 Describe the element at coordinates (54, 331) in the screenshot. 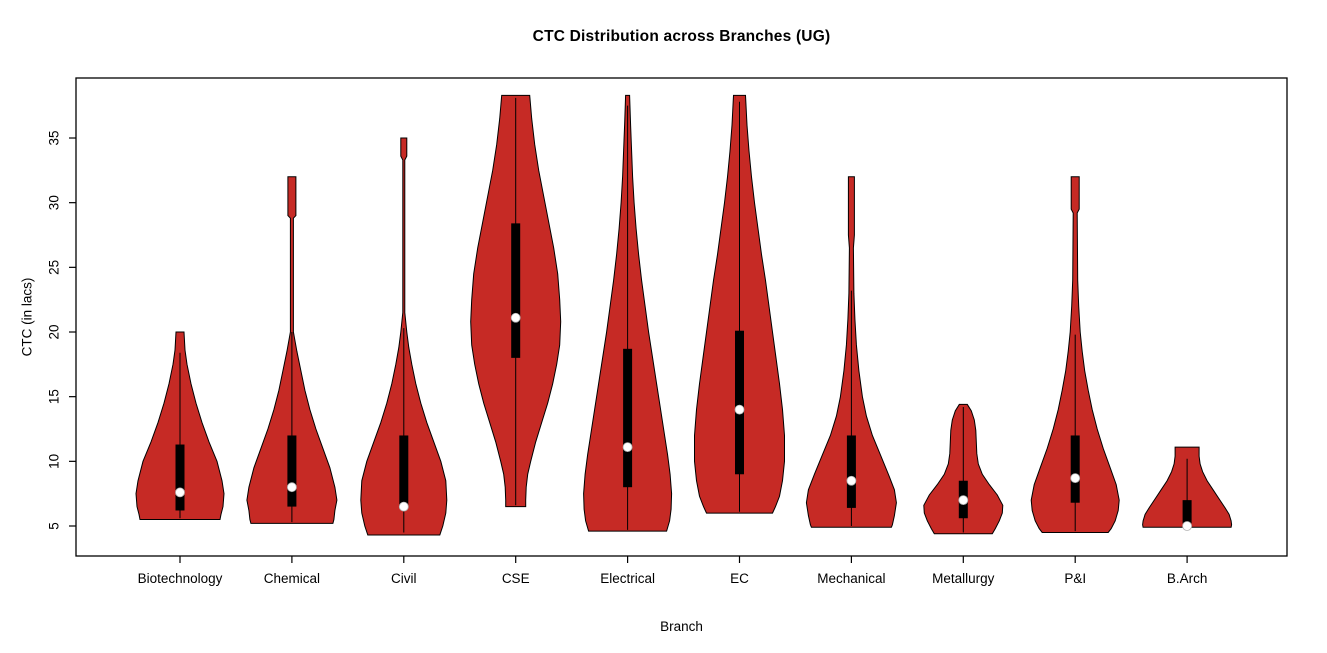

I see `y-tick-label: 20` at that location.